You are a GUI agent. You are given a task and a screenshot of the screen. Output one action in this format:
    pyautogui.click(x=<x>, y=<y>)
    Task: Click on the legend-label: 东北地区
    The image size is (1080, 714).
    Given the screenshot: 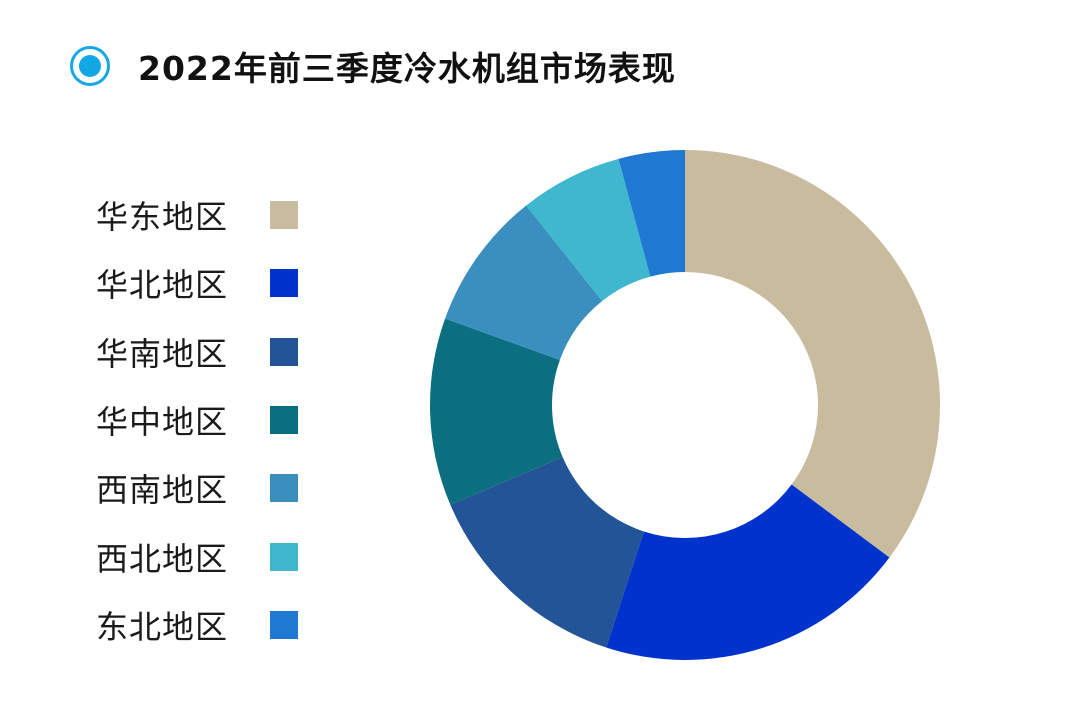 What is the action you would take?
    pyautogui.click(x=162, y=626)
    